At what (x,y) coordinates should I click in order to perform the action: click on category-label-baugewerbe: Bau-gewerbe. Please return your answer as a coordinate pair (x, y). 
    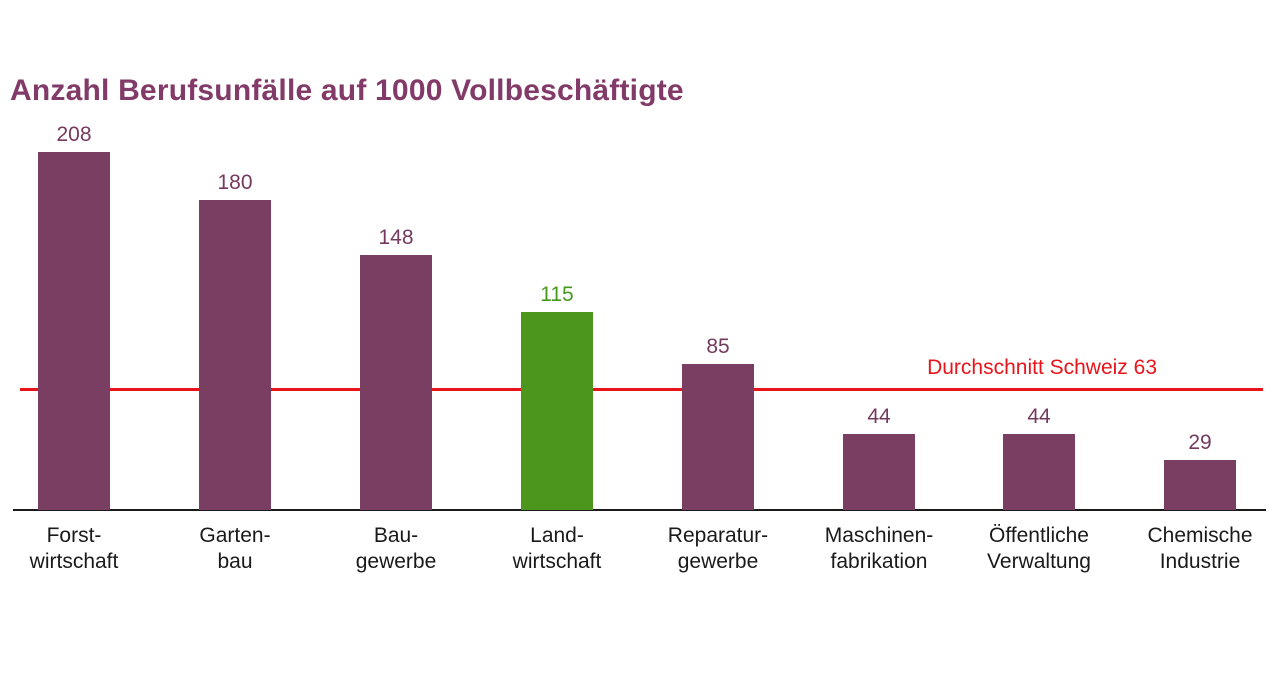
    Looking at the image, I should click on (396, 549).